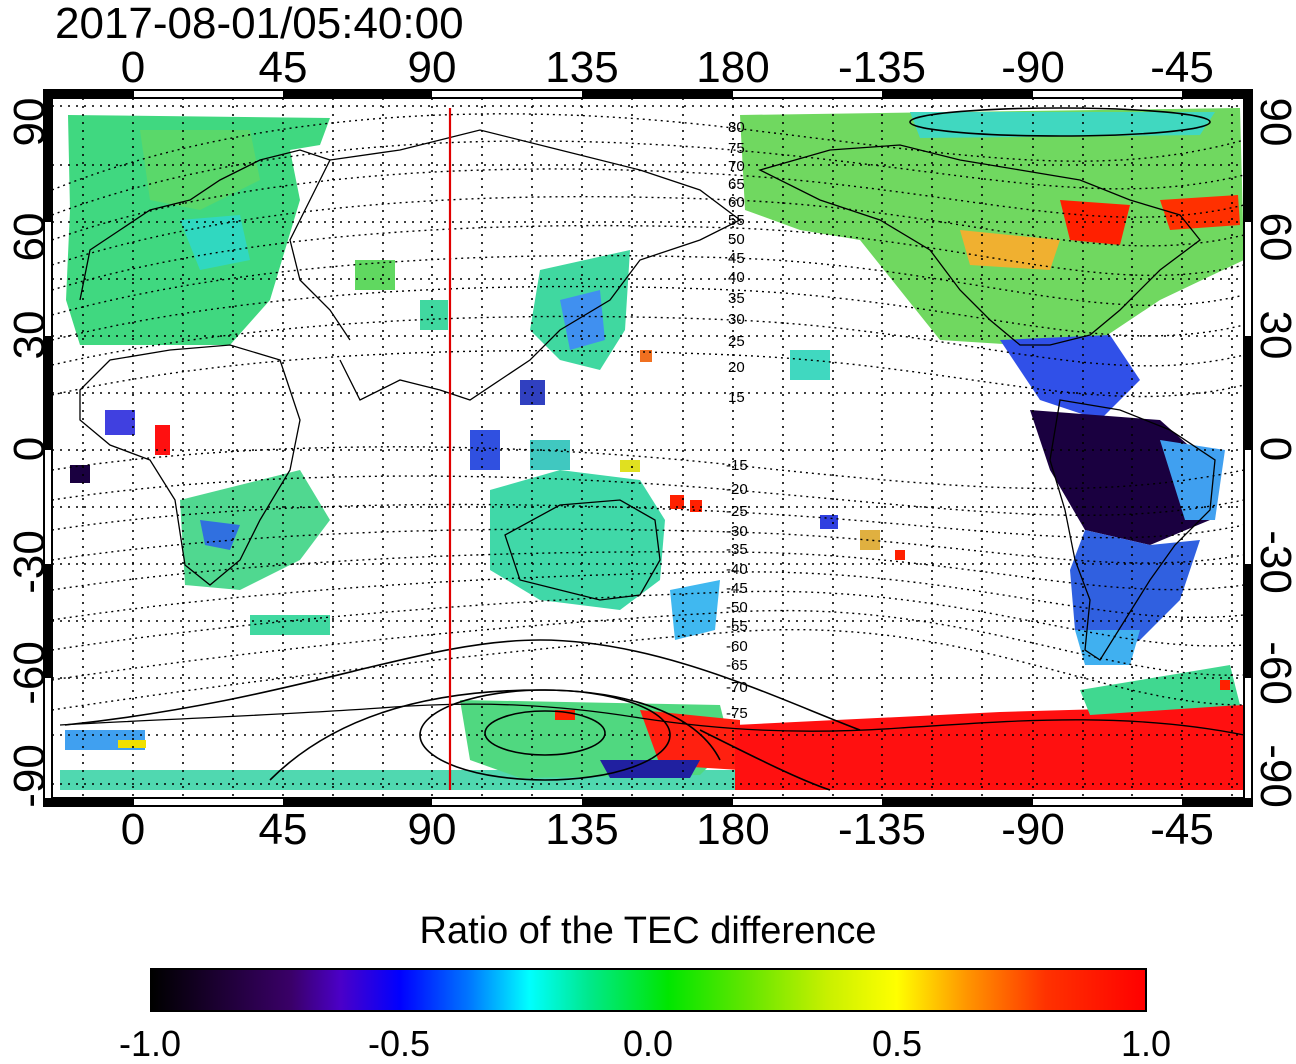 Image resolution: width=1296 pixels, height=1064 pixels. I want to click on tec-region-australia, so click(577, 540).